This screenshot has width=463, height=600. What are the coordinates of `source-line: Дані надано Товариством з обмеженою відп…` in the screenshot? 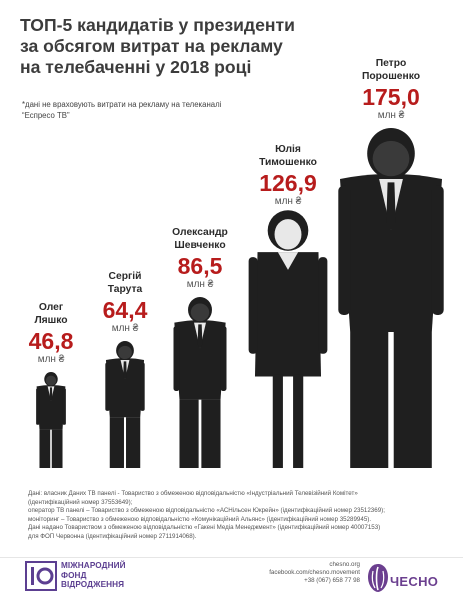 It's located at (204, 528).